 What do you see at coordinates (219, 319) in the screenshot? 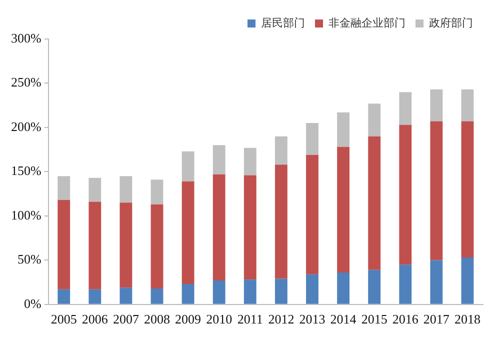
I see `x-tick-label: 2010` at bounding box center [219, 319].